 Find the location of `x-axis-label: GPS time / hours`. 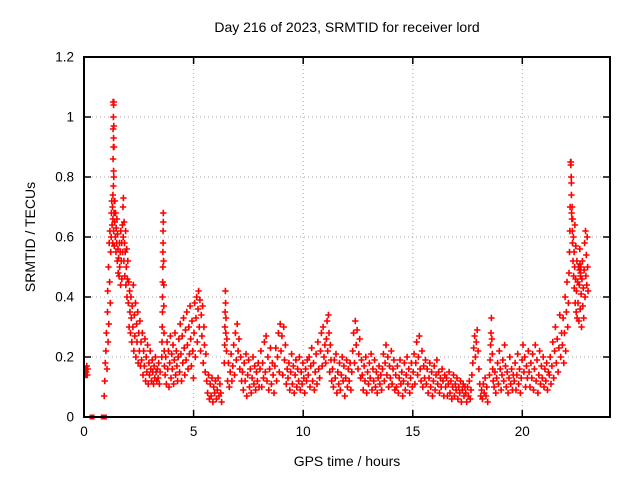

x-axis-label: GPS time / hours is located at coordinates (347, 461).